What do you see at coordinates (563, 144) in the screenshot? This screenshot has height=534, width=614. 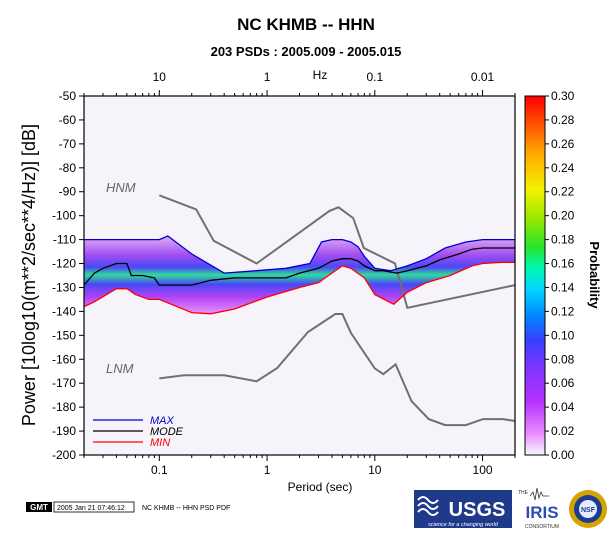 I see `colorbar-tick-label: 0.26` at bounding box center [563, 144].